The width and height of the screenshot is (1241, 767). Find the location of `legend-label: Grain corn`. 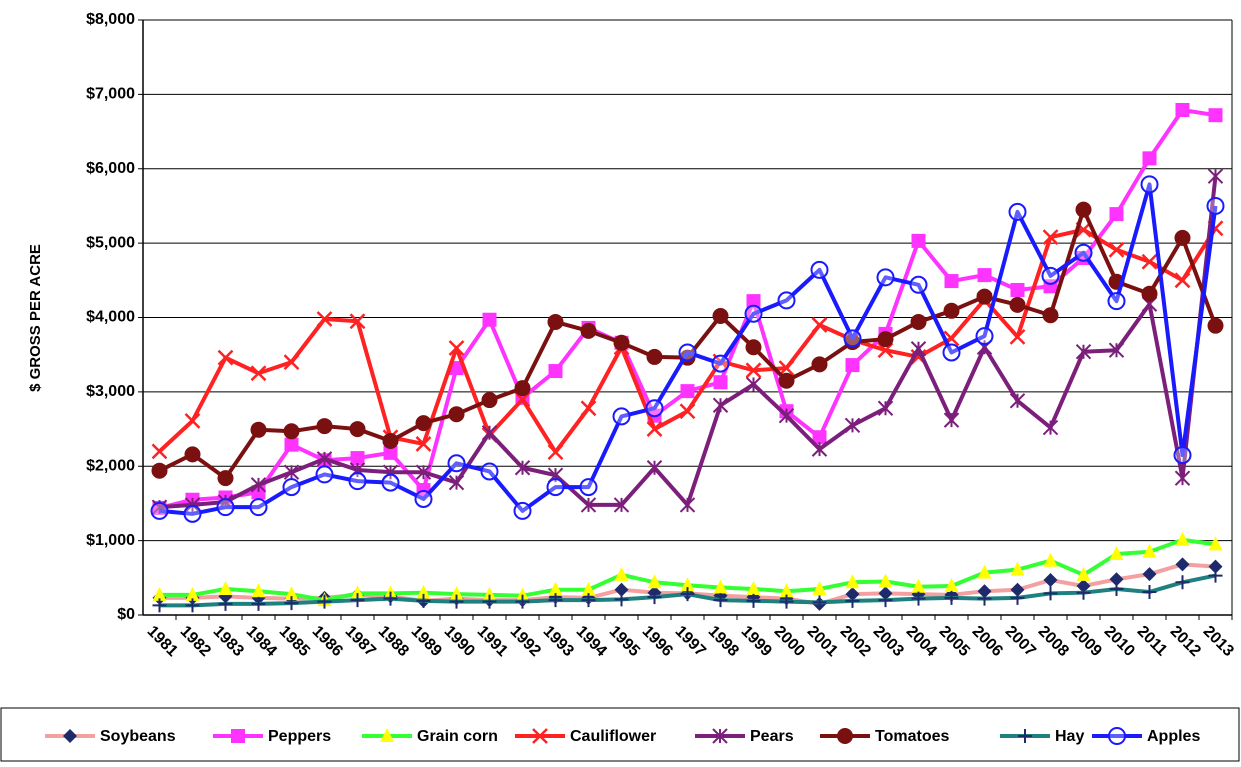

legend-label: Grain corn is located at coordinates (457, 736).